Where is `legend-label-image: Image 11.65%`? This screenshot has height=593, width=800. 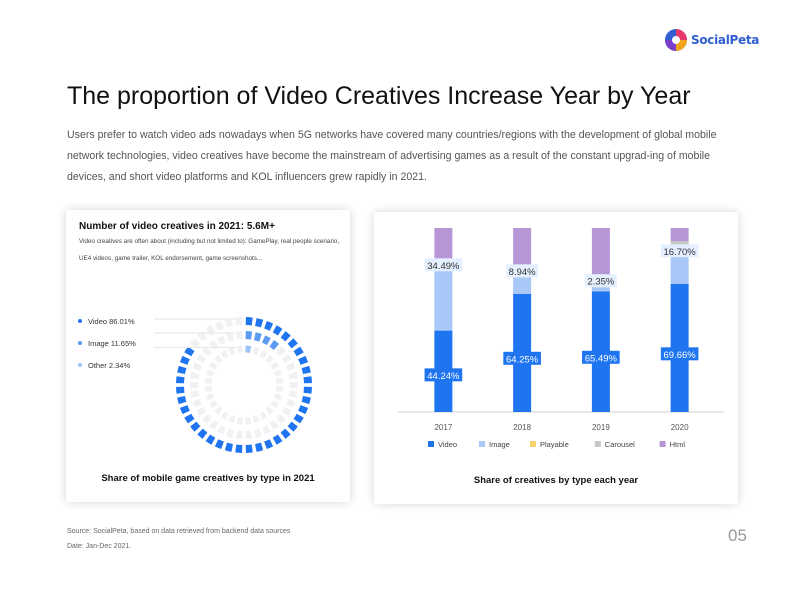 legend-label-image: Image 11.65% is located at coordinates (112, 343).